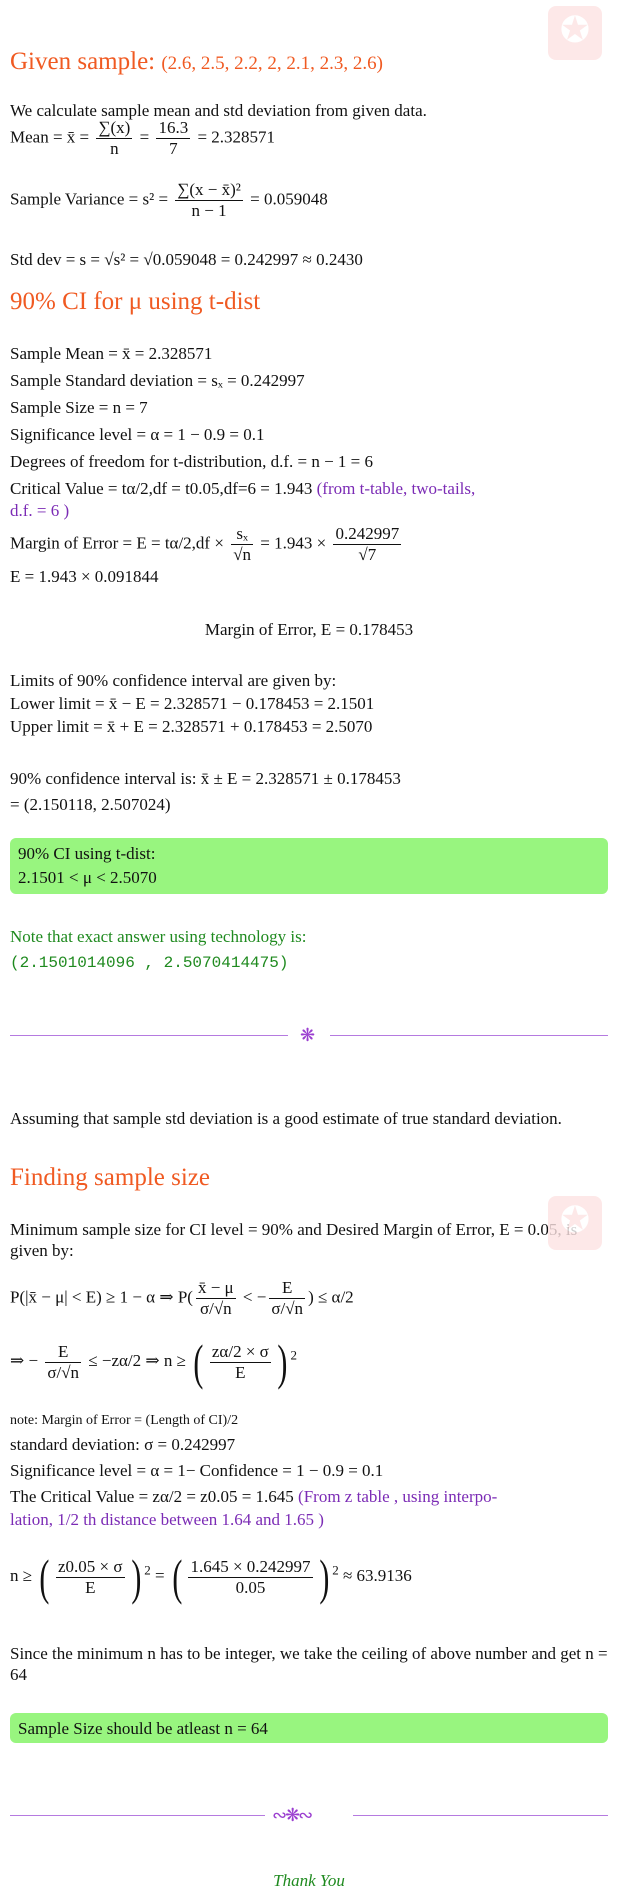 The image size is (618, 1897). What do you see at coordinates (83, 61) in the screenshot?
I see `heading-text: Given sample:` at bounding box center [83, 61].